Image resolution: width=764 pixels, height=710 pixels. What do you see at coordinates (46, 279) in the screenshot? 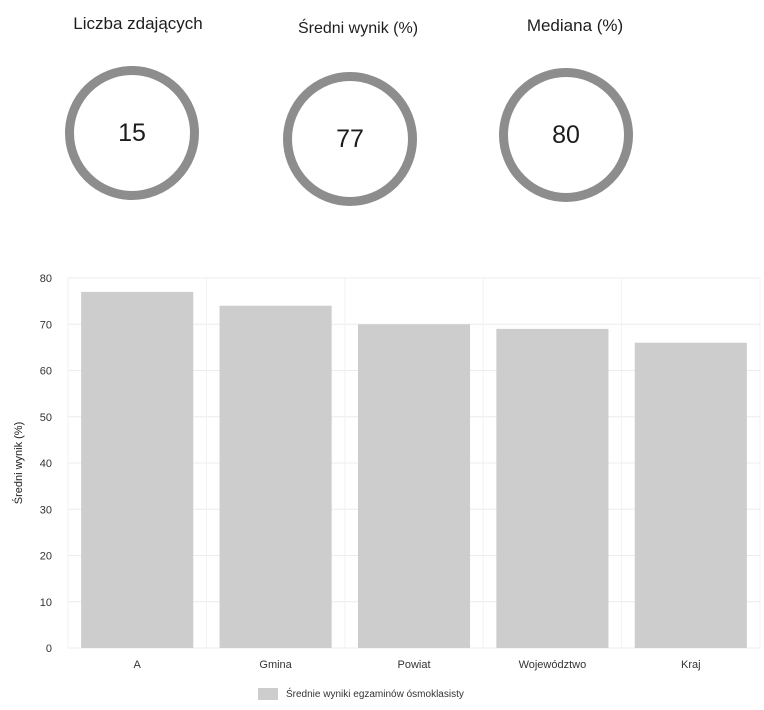
I see `y-tick-label: 80` at bounding box center [46, 279].